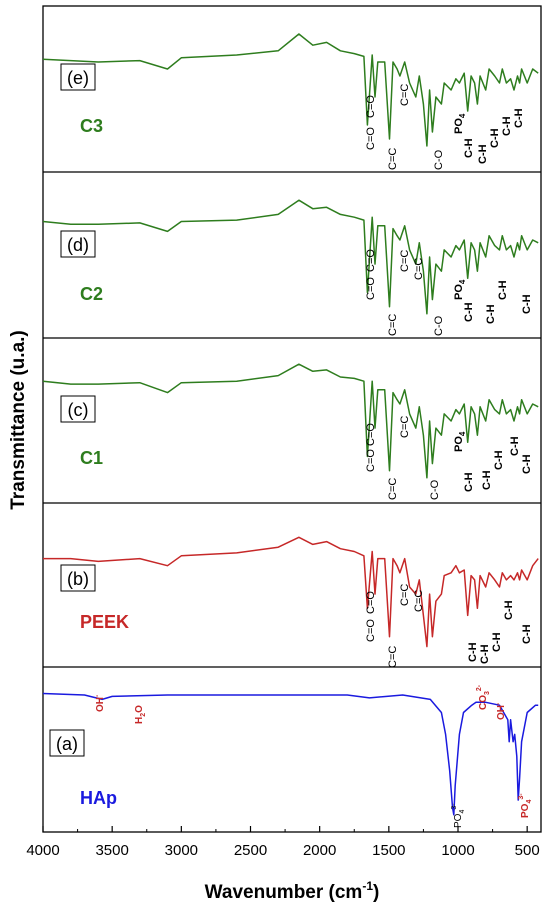  I want to click on panel-a-letter: (a), so click(67, 744).